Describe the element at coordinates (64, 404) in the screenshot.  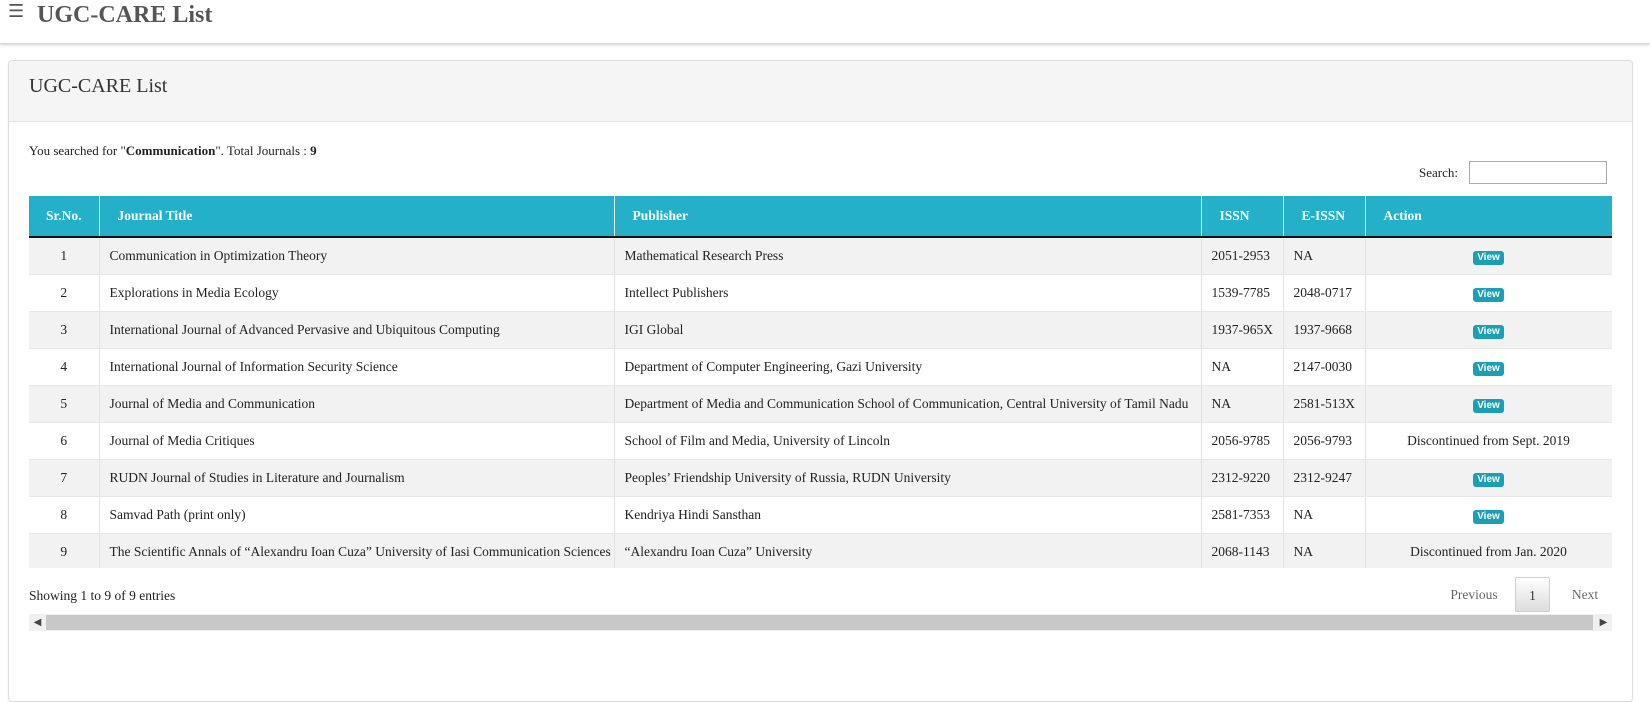
I see `cell-sr-no: 5` at that location.